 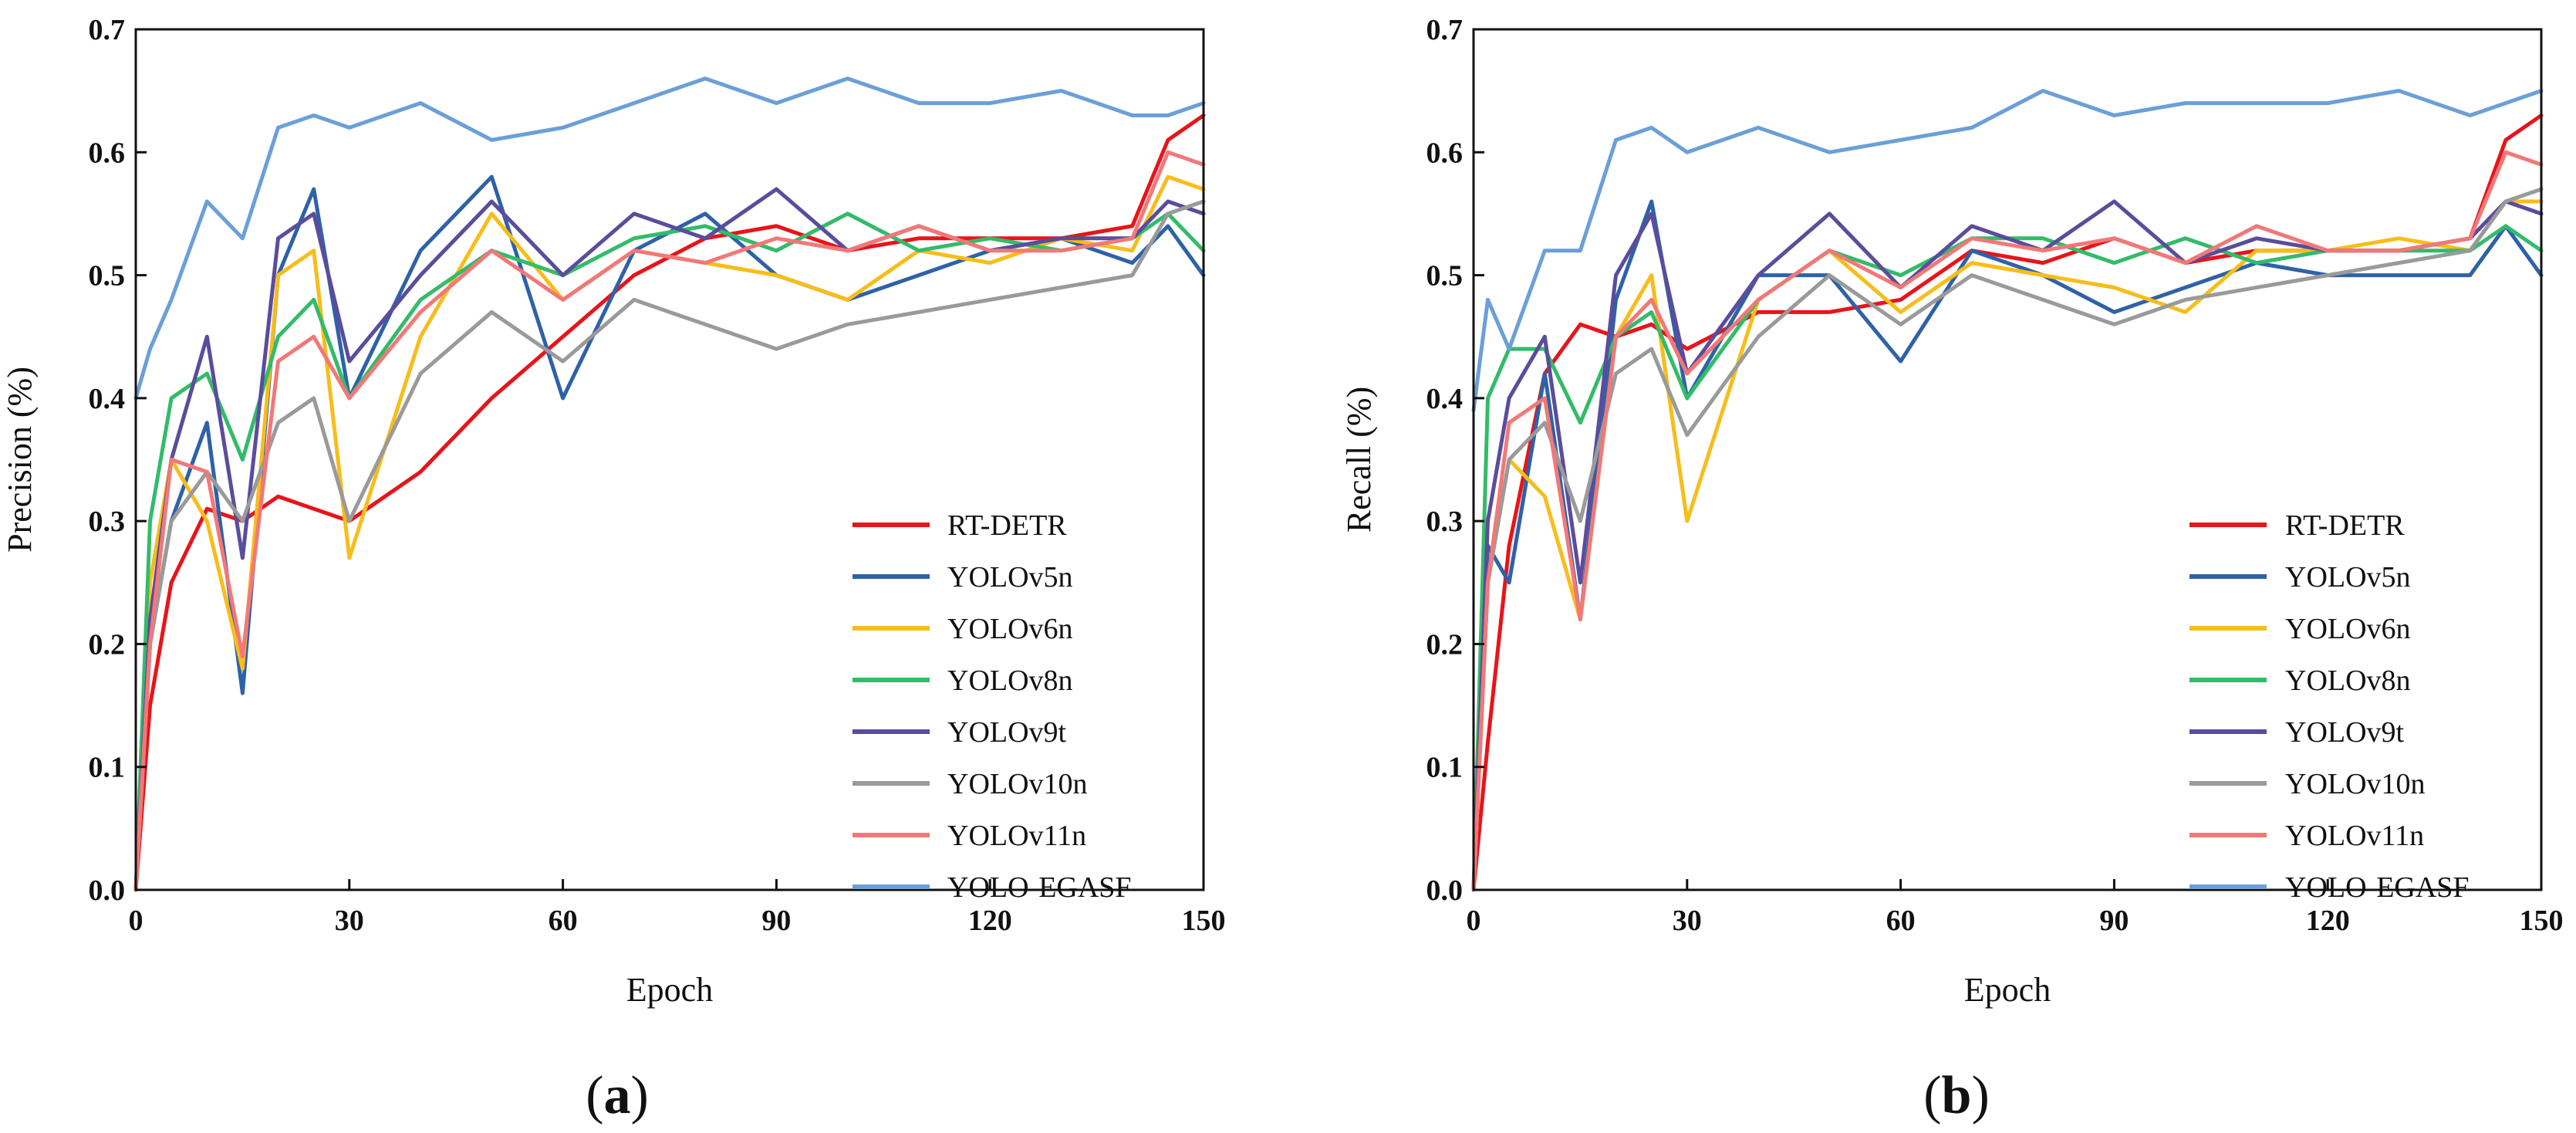 What do you see at coordinates (20, 460) in the screenshot?
I see `y-axis-title: Precision (%)` at bounding box center [20, 460].